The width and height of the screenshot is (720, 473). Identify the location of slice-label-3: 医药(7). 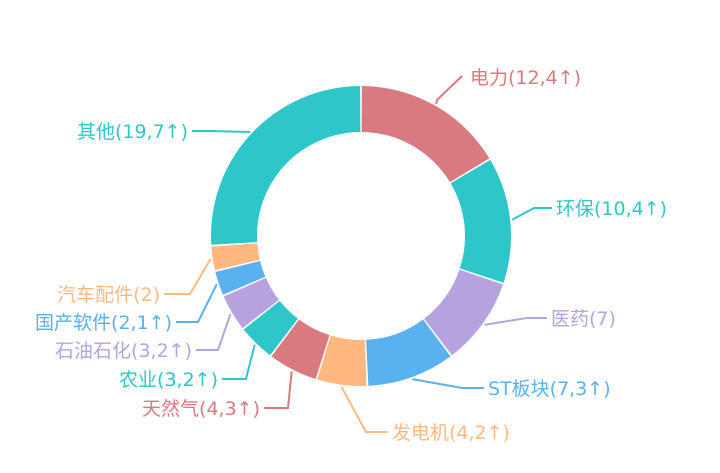
(583, 319).